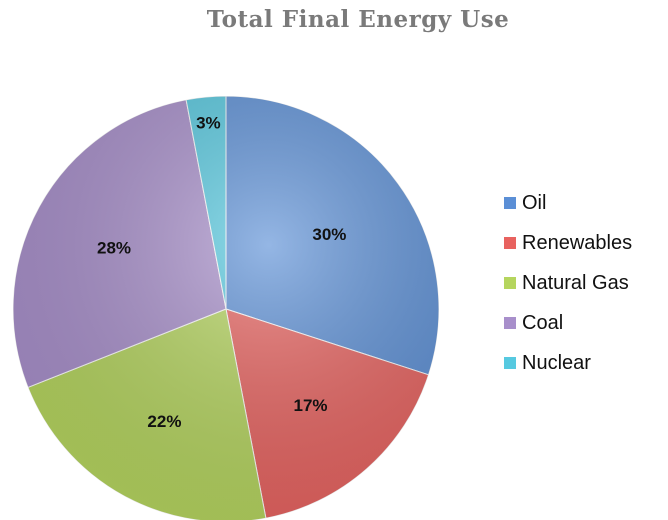 This screenshot has width=668, height=520. I want to click on legend-label: Nuclear, so click(556, 362).